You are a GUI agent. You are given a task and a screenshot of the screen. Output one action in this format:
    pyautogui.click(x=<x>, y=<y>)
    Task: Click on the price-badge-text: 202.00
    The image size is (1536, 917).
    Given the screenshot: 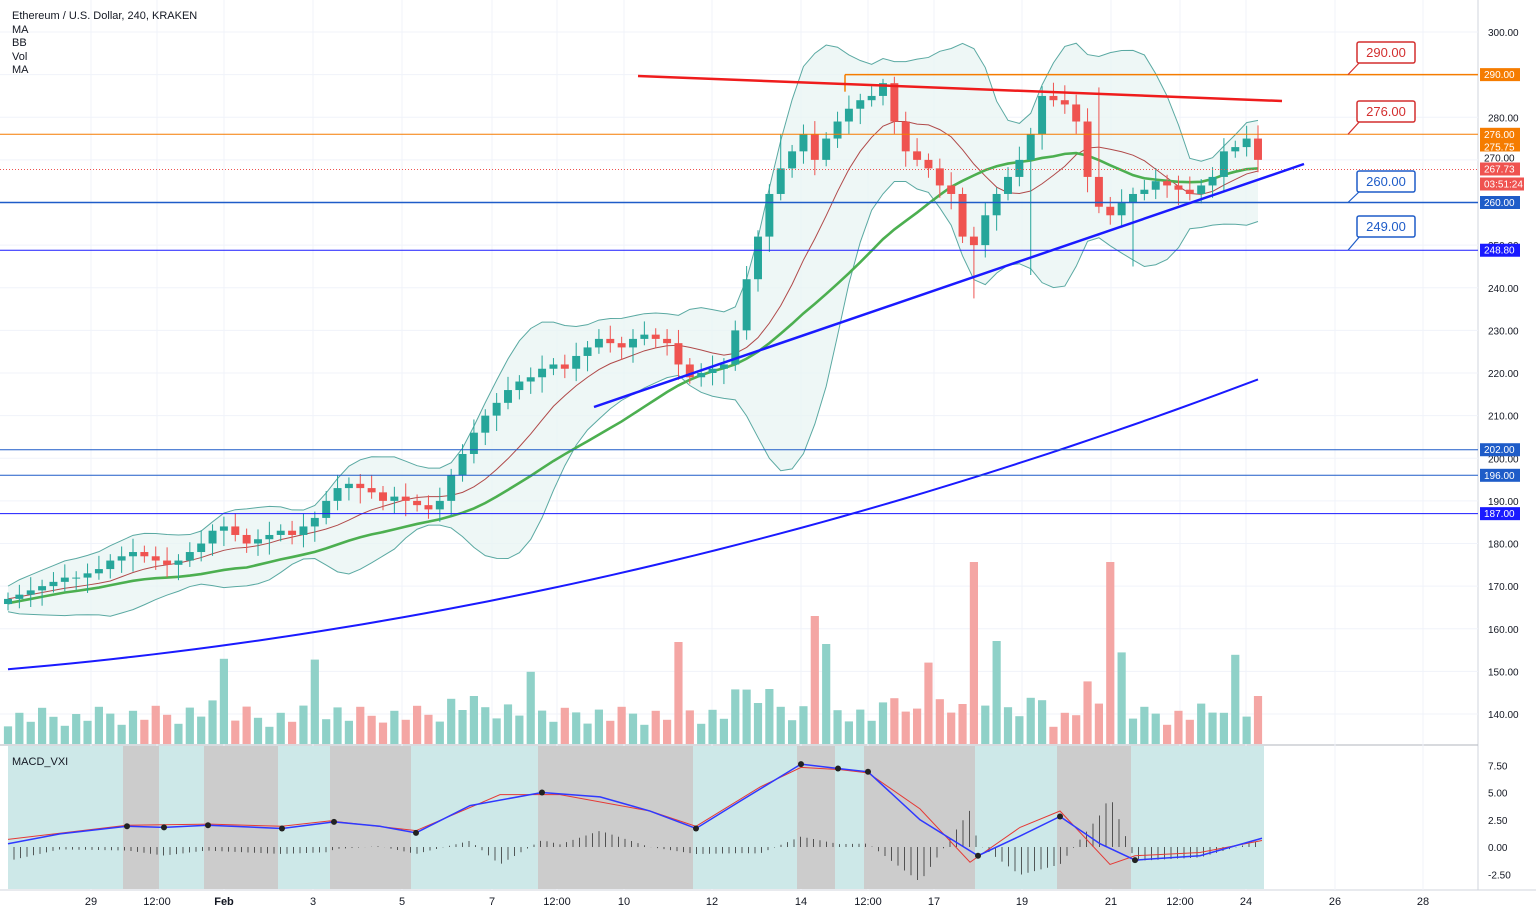 What is the action you would take?
    pyautogui.click(x=1499, y=450)
    